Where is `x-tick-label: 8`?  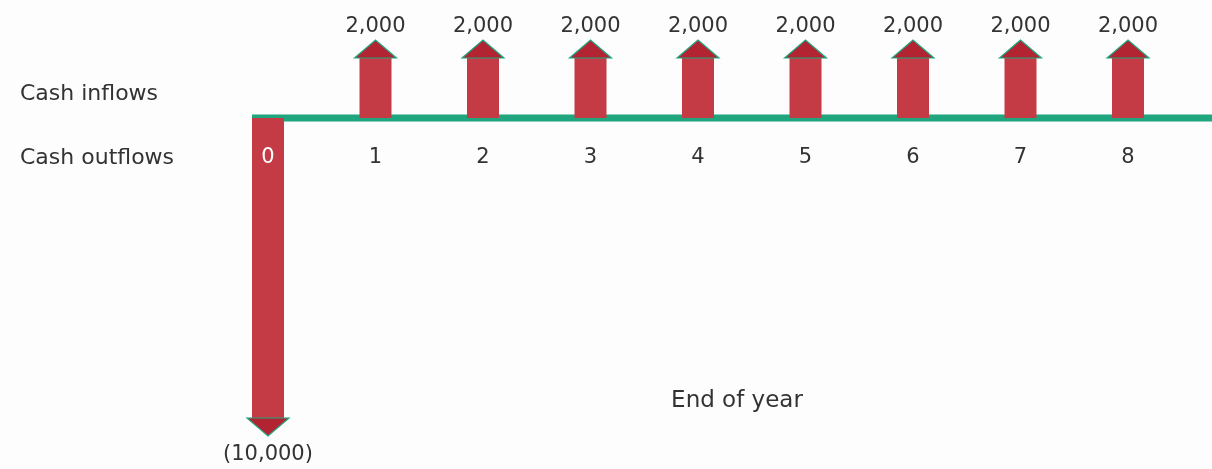
x-tick-label: 8 is located at coordinates (1128, 156).